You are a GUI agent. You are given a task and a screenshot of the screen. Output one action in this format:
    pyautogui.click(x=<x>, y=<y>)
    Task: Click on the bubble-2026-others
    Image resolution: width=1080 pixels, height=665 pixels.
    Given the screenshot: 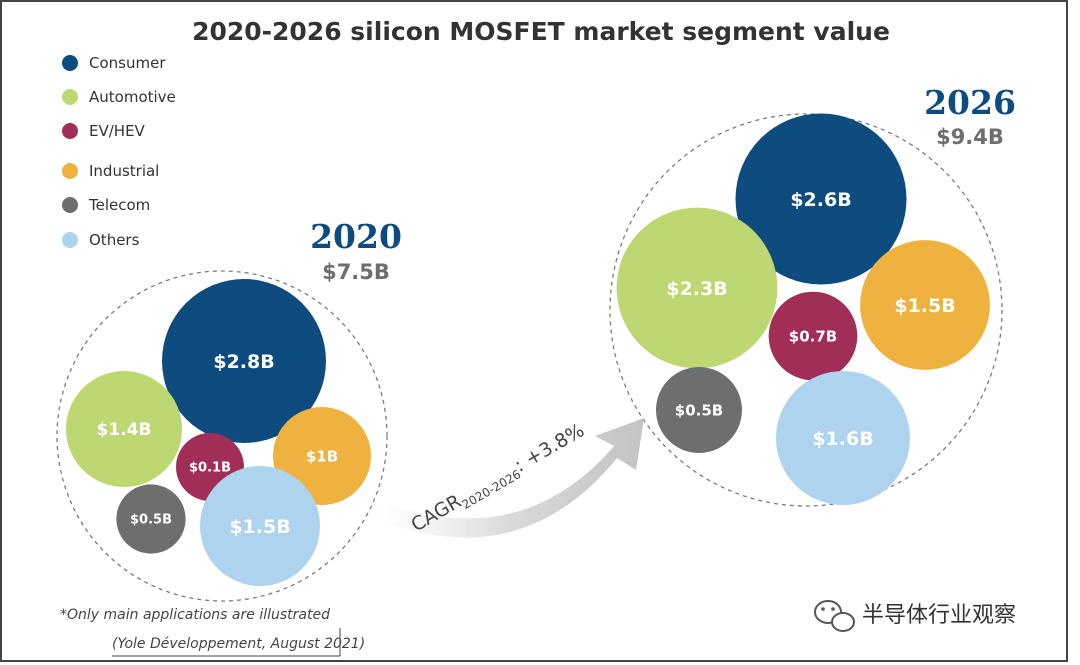 What is the action you would take?
    pyautogui.click(x=843, y=438)
    